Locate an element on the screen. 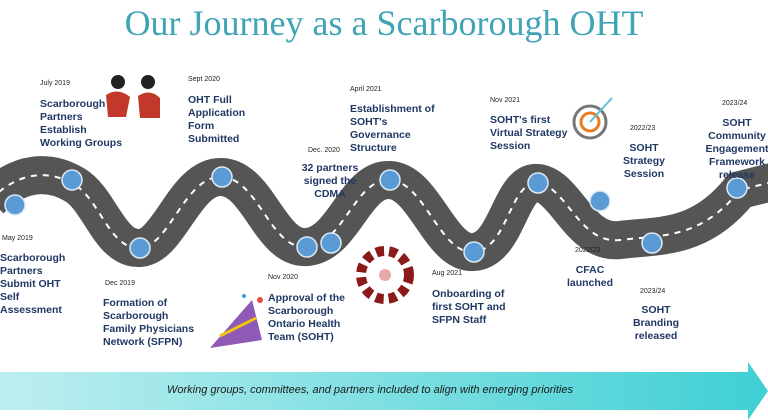 The width and height of the screenshot is (768, 420). milestone-date: Nov 2020 is located at coordinates (283, 277).